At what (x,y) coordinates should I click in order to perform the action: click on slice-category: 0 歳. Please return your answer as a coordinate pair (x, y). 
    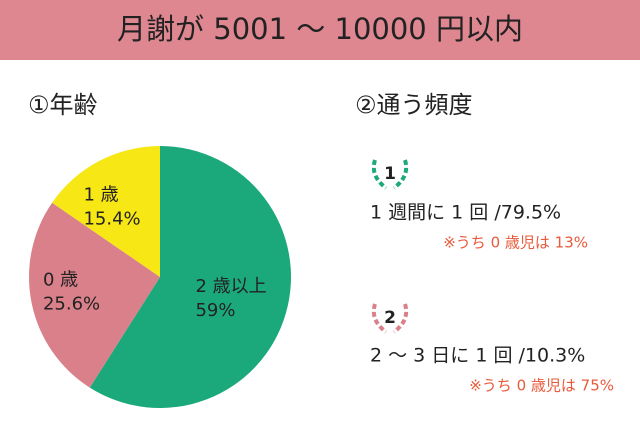
    Looking at the image, I should click on (60, 280).